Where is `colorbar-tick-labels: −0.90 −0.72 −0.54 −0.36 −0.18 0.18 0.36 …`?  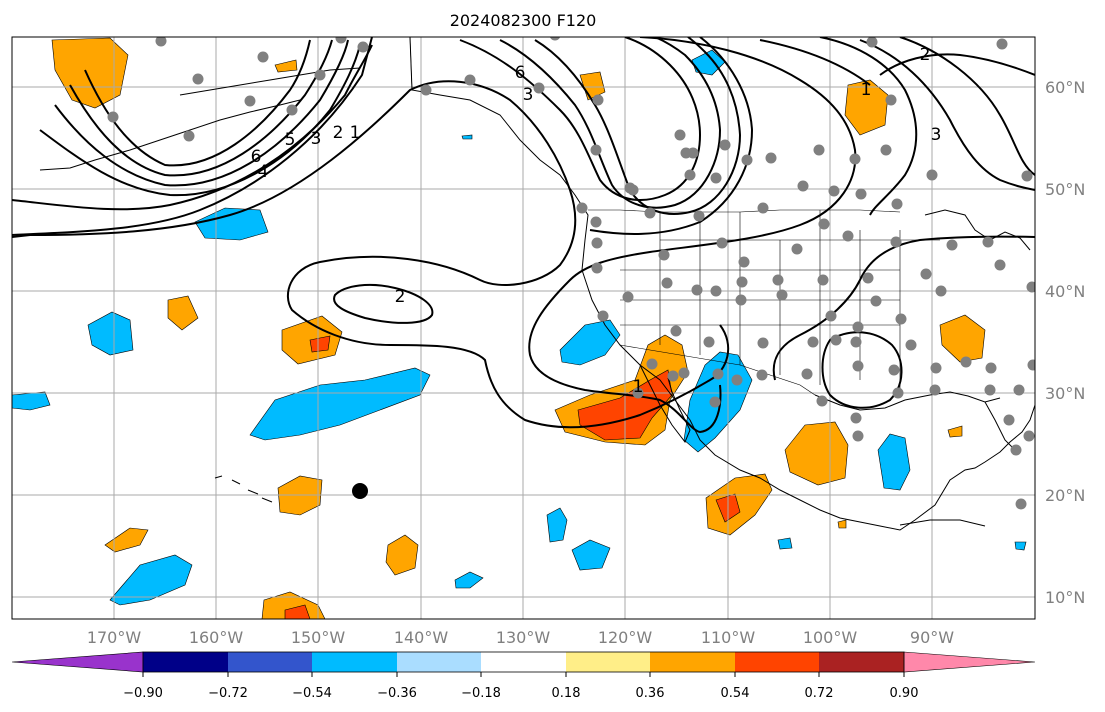
colorbar-tick-labels: −0.90 −0.72 −0.54 −0.36 −0.18 0.18 0.36 … is located at coordinates (520, 693).